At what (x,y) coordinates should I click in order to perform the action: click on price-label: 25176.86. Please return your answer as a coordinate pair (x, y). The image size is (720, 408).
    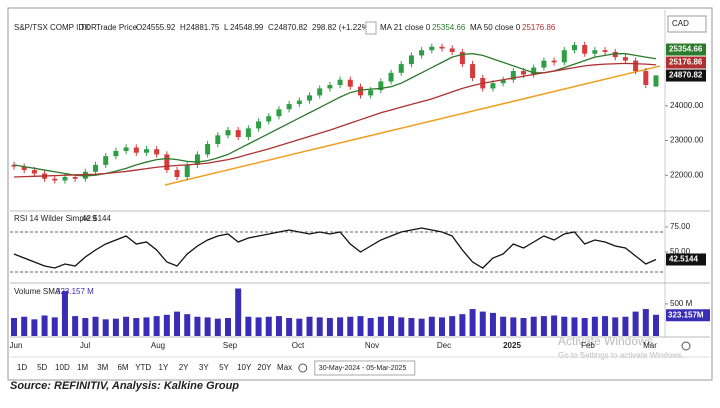
    Looking at the image, I should click on (686, 62).